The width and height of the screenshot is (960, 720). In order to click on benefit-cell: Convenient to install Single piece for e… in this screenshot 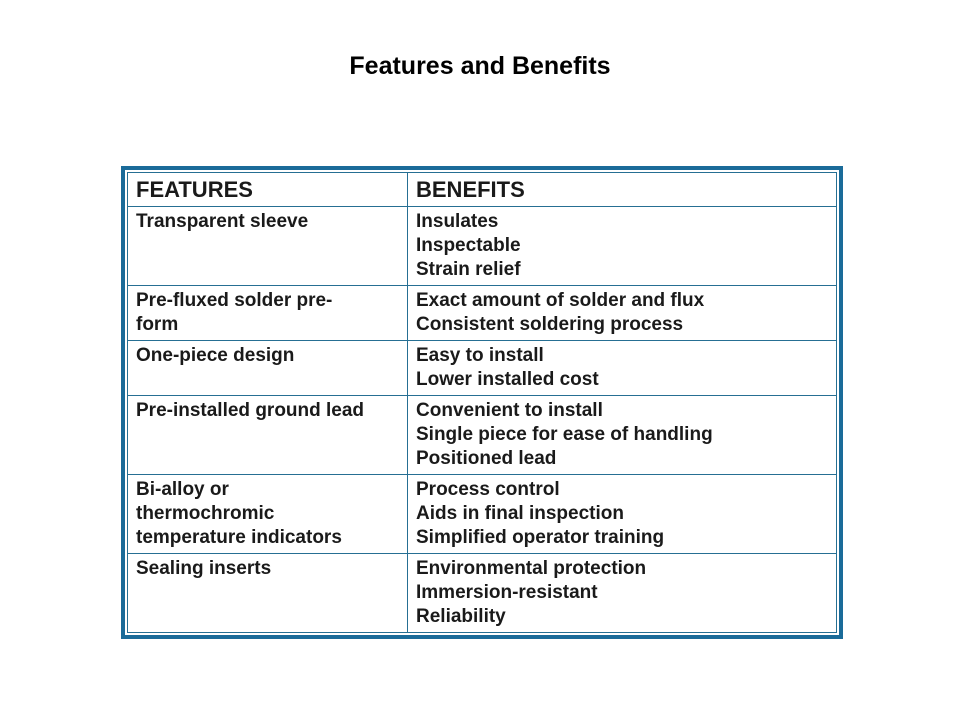, I will do `click(622, 435)`.